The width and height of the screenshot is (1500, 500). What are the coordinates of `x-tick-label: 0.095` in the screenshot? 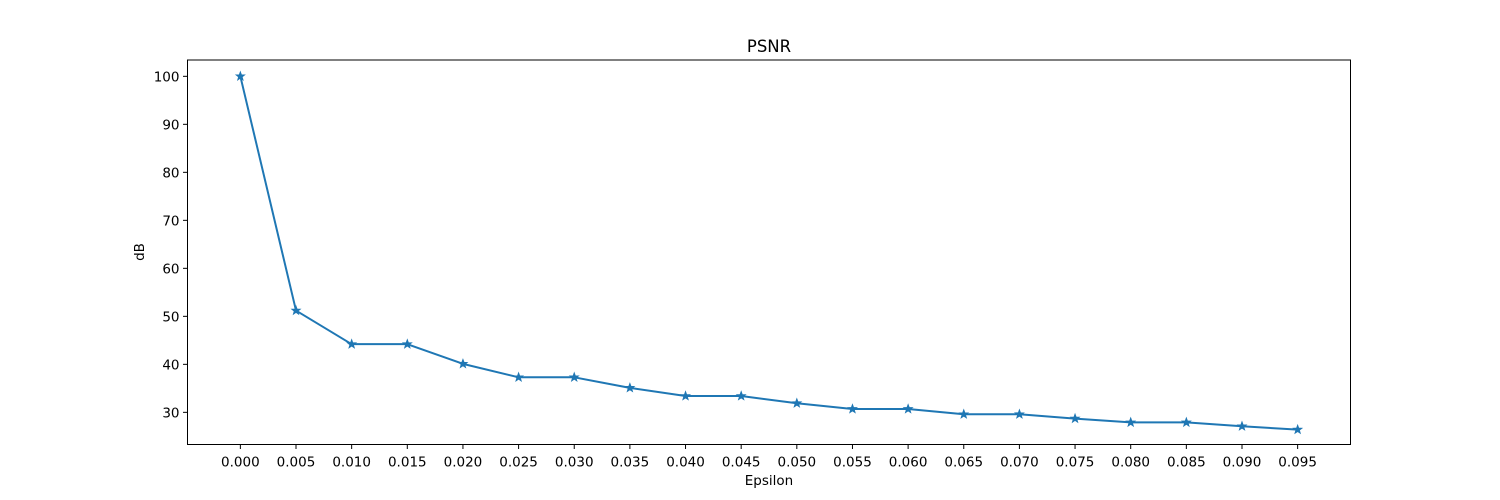 It's located at (1297, 463).